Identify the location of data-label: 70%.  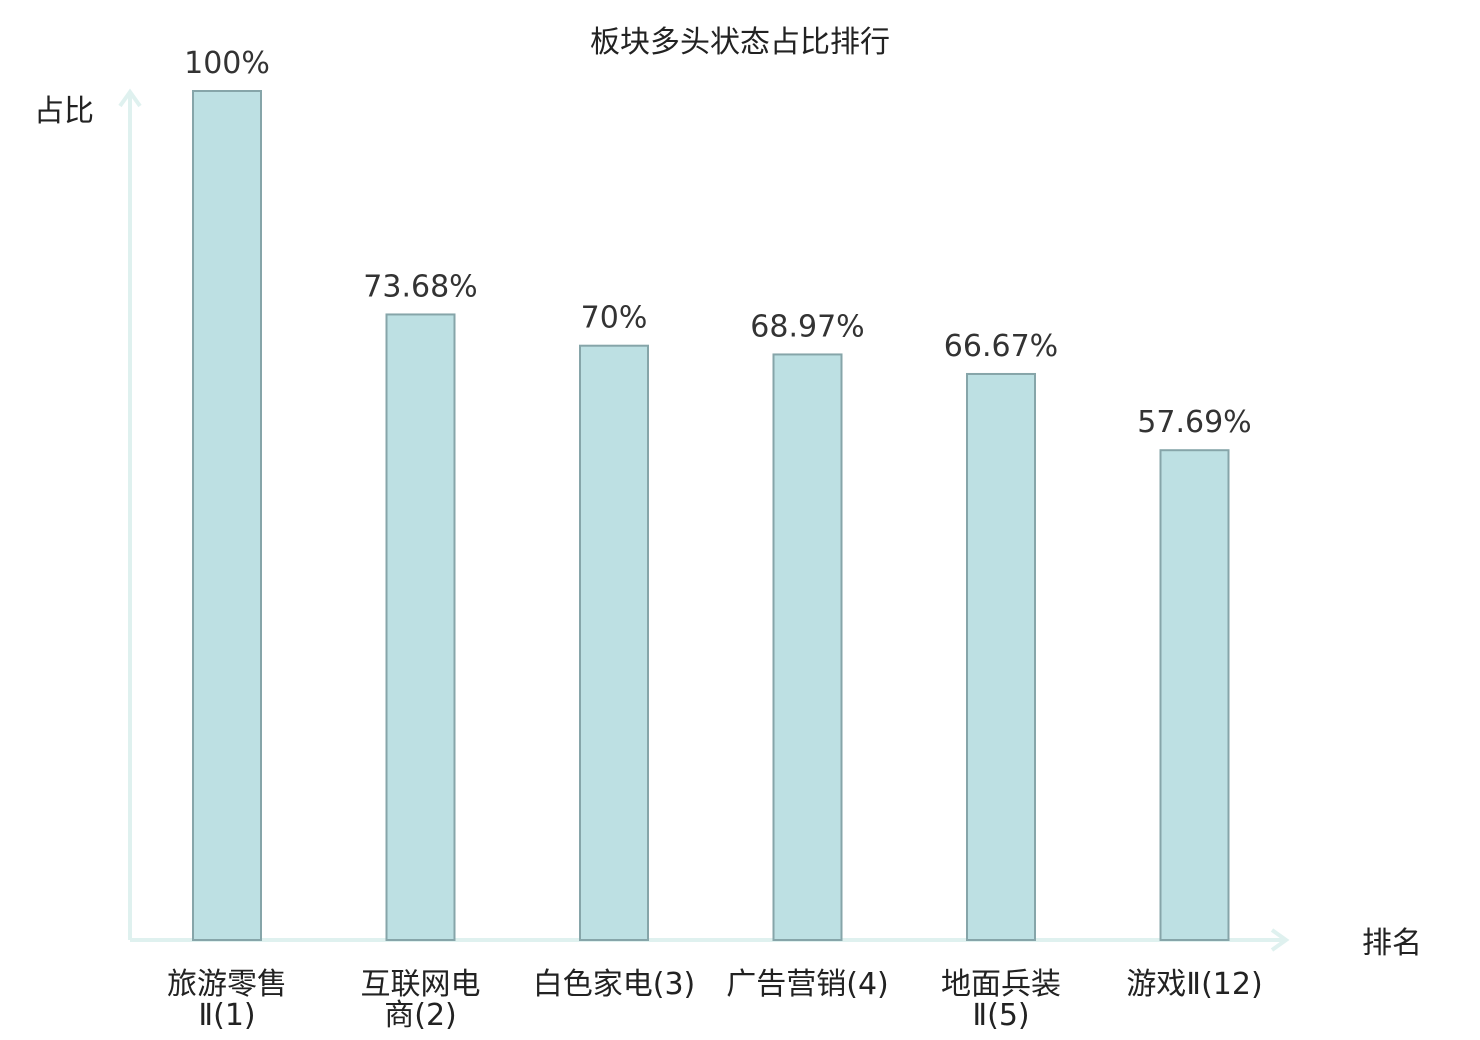
(614, 318).